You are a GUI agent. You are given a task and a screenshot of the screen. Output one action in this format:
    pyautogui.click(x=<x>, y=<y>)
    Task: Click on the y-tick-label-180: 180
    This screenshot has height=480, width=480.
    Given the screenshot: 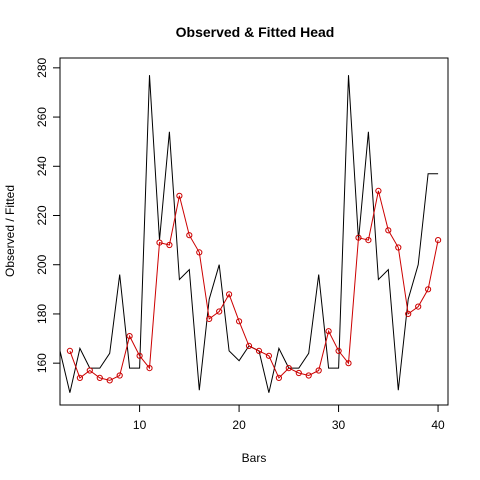 What is the action you would take?
    pyautogui.click(x=42, y=314)
    